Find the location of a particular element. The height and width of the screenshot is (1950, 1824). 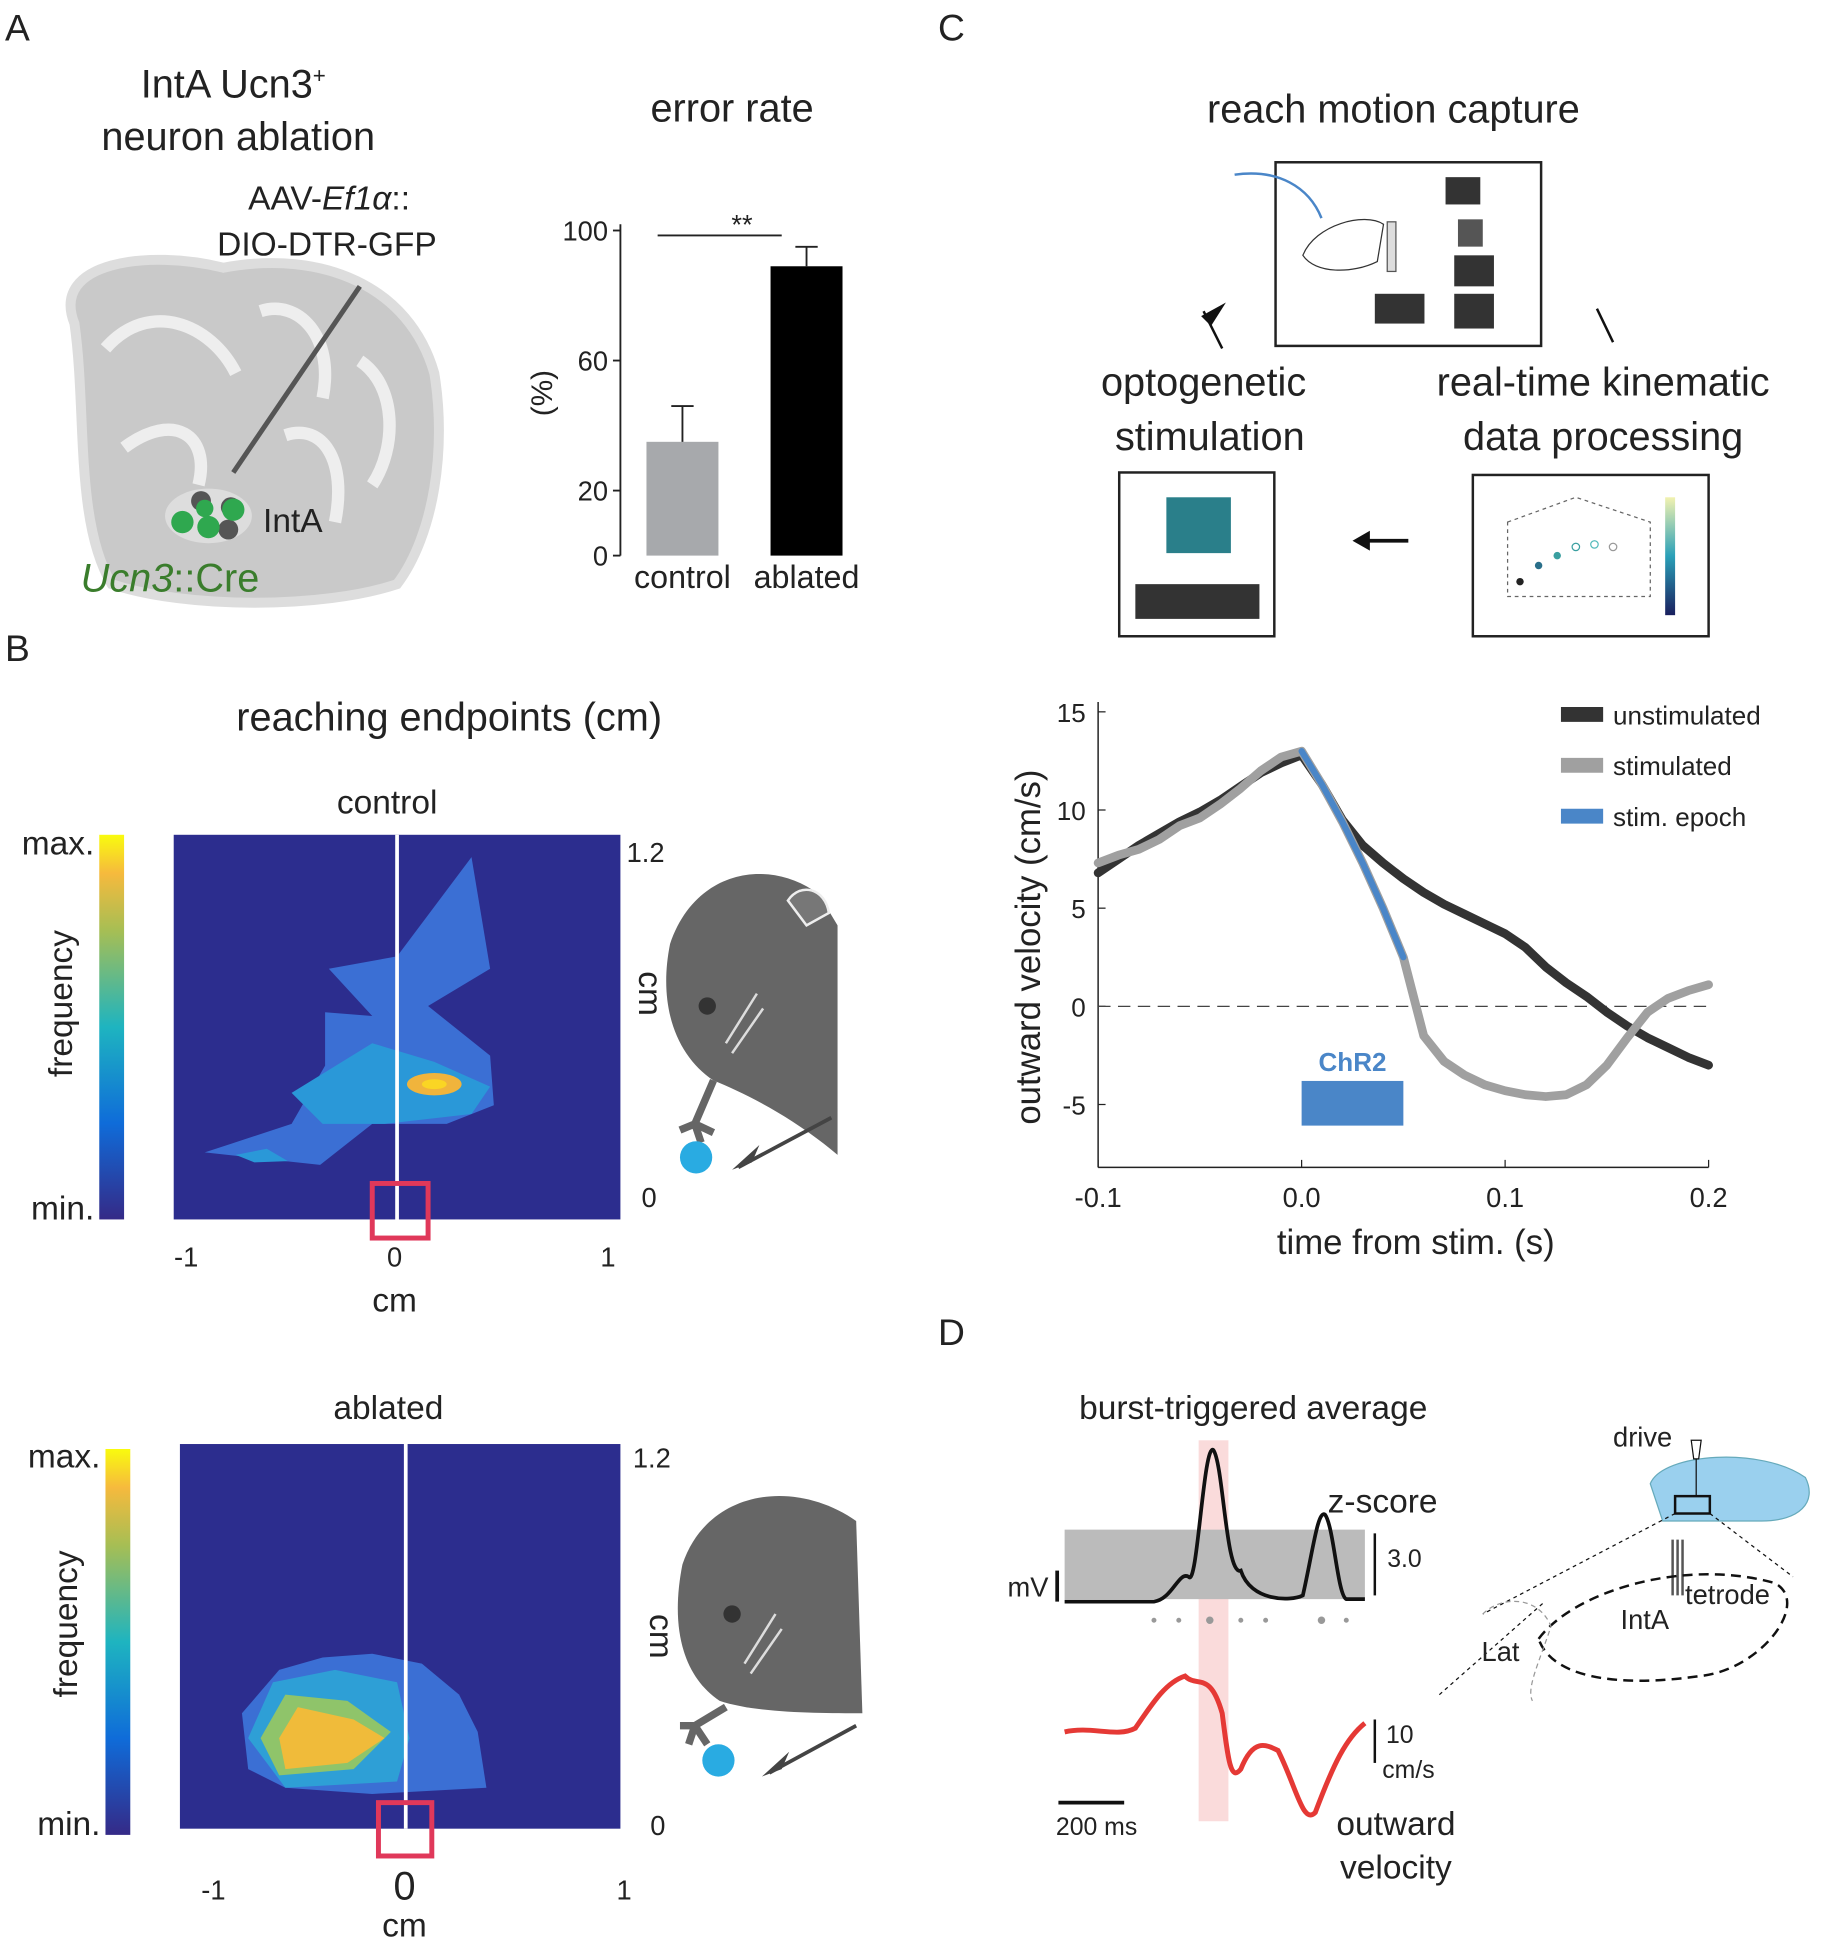

panel-label: B is located at coordinates (17, 648).